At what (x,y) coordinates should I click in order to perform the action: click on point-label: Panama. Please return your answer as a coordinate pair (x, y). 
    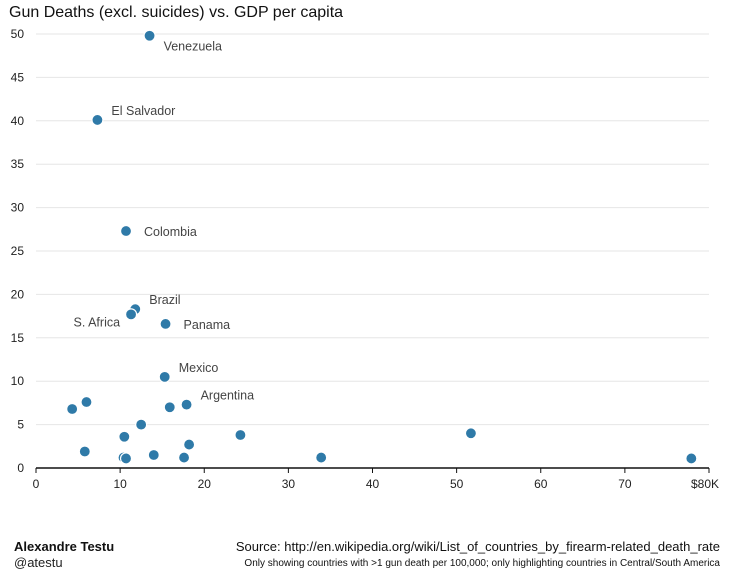
    Looking at the image, I should click on (207, 325).